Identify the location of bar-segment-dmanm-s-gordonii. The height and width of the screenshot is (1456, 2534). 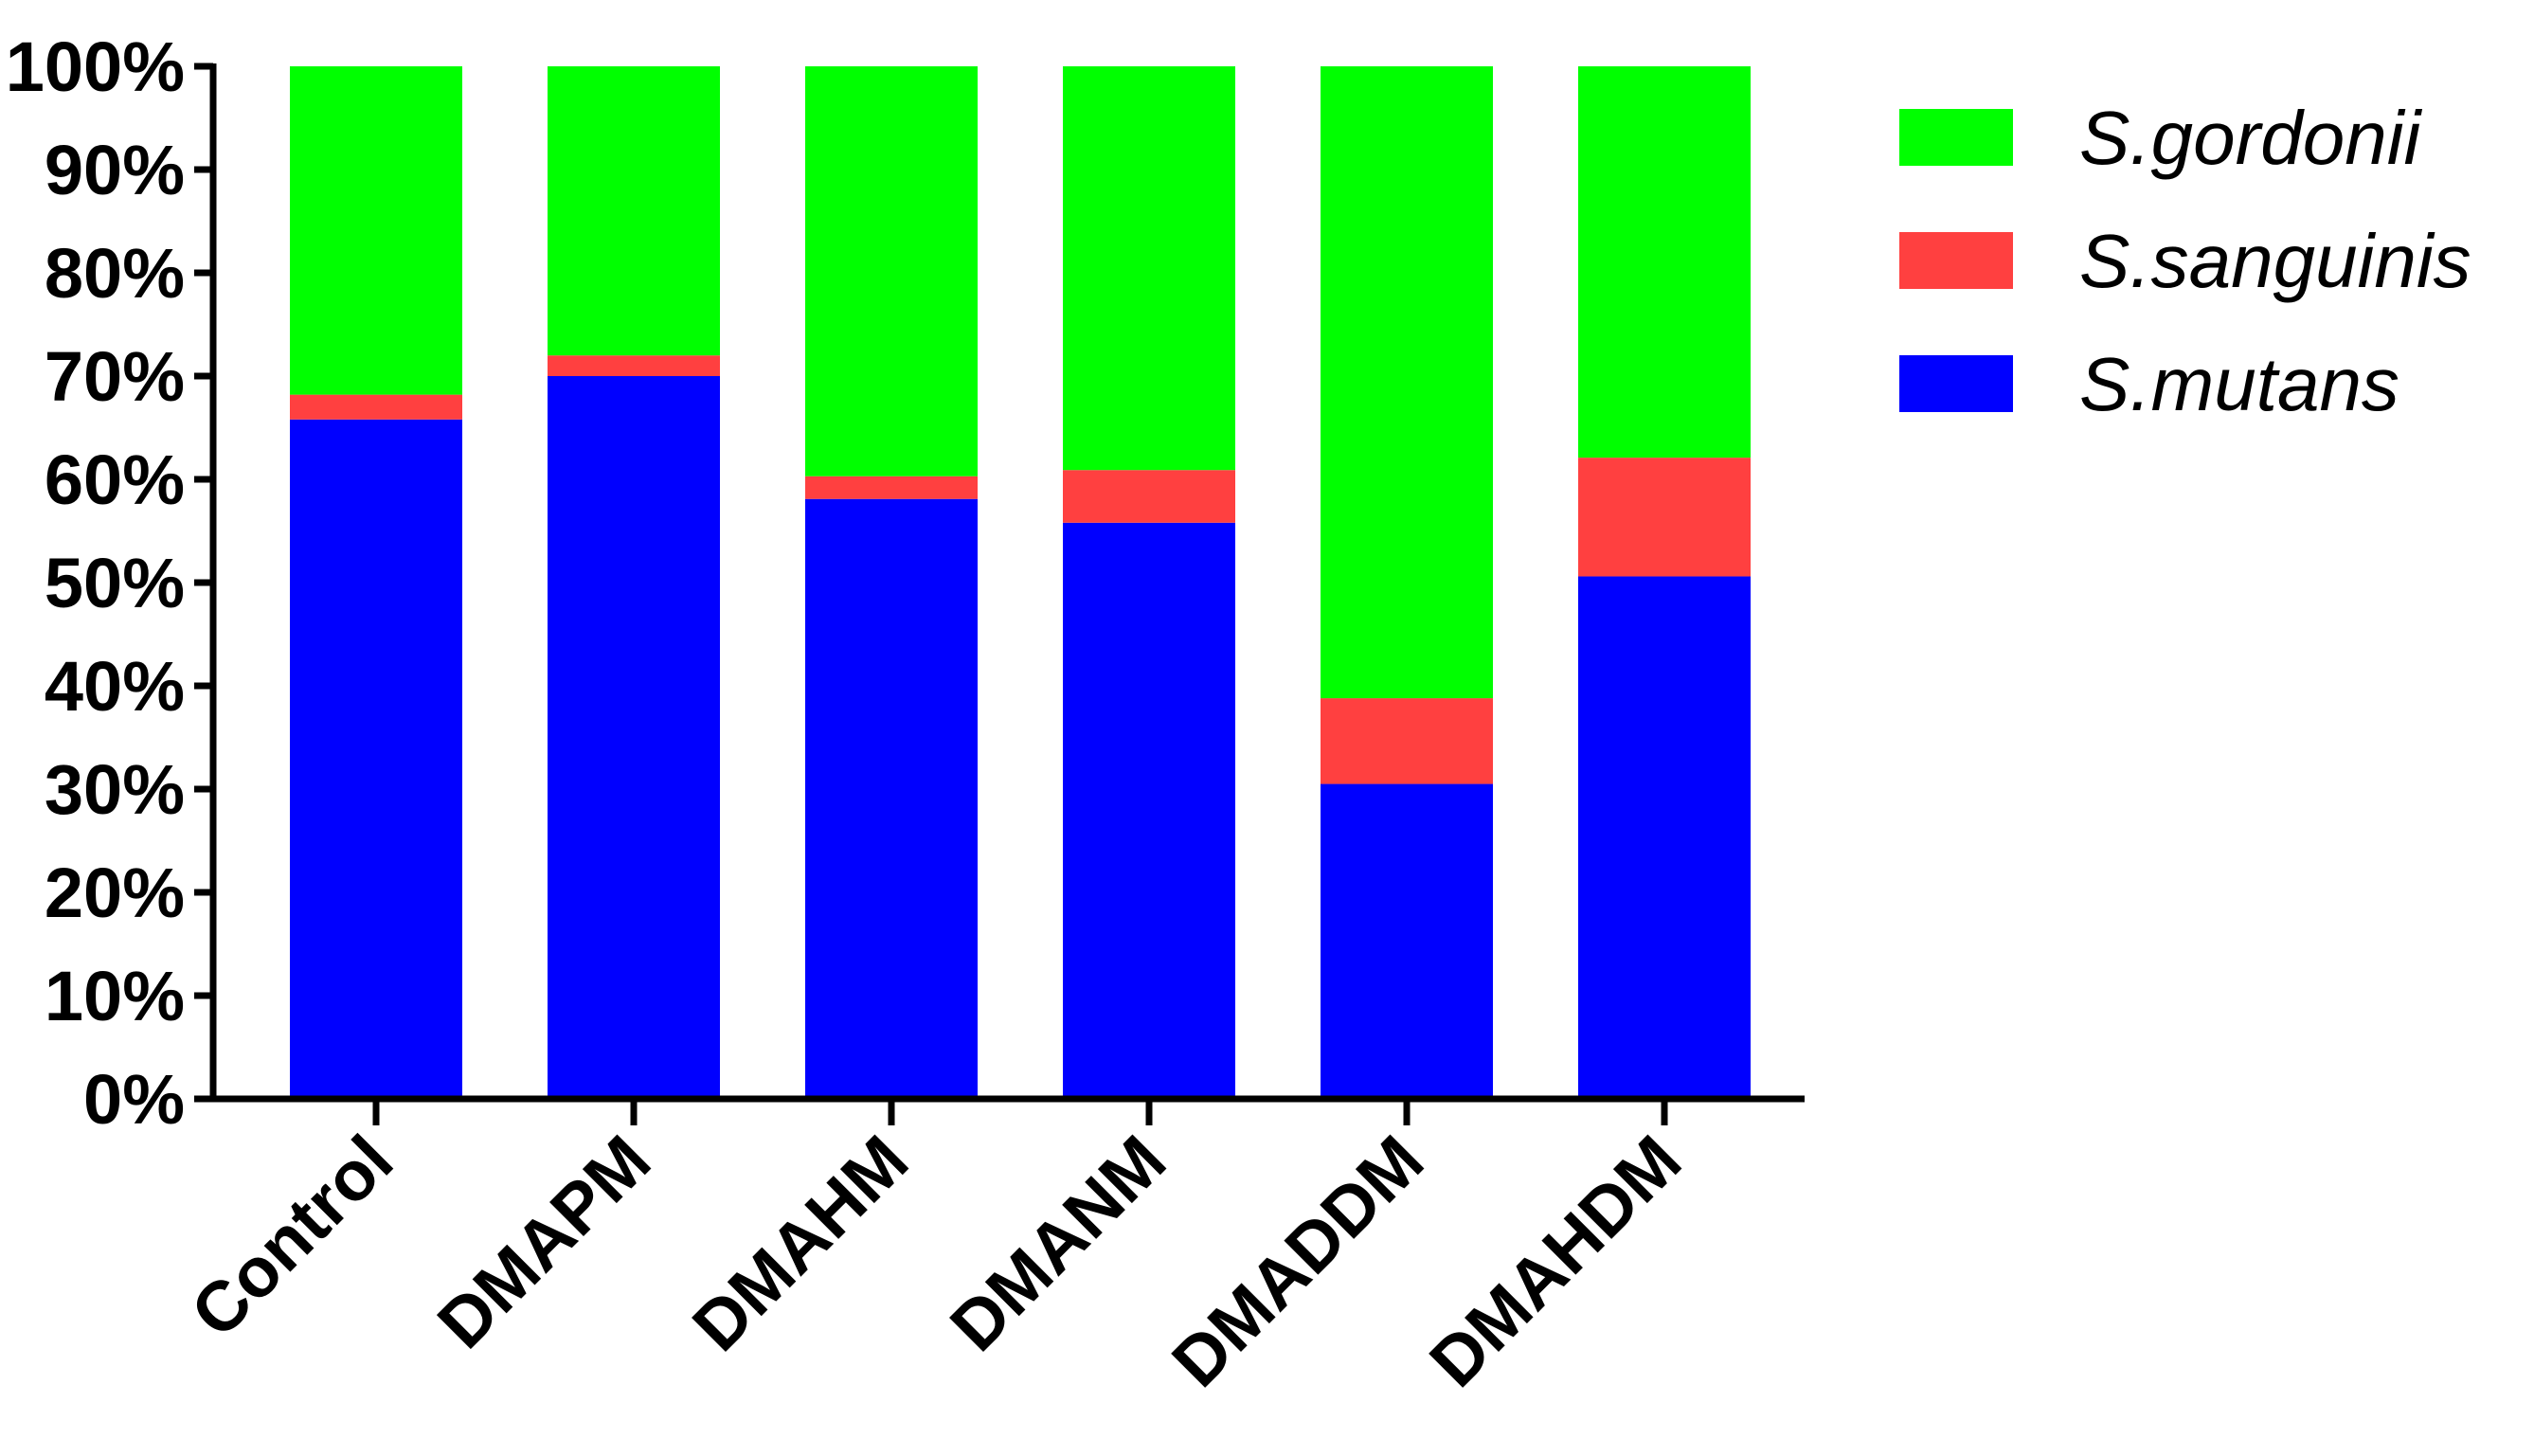
(1149, 268).